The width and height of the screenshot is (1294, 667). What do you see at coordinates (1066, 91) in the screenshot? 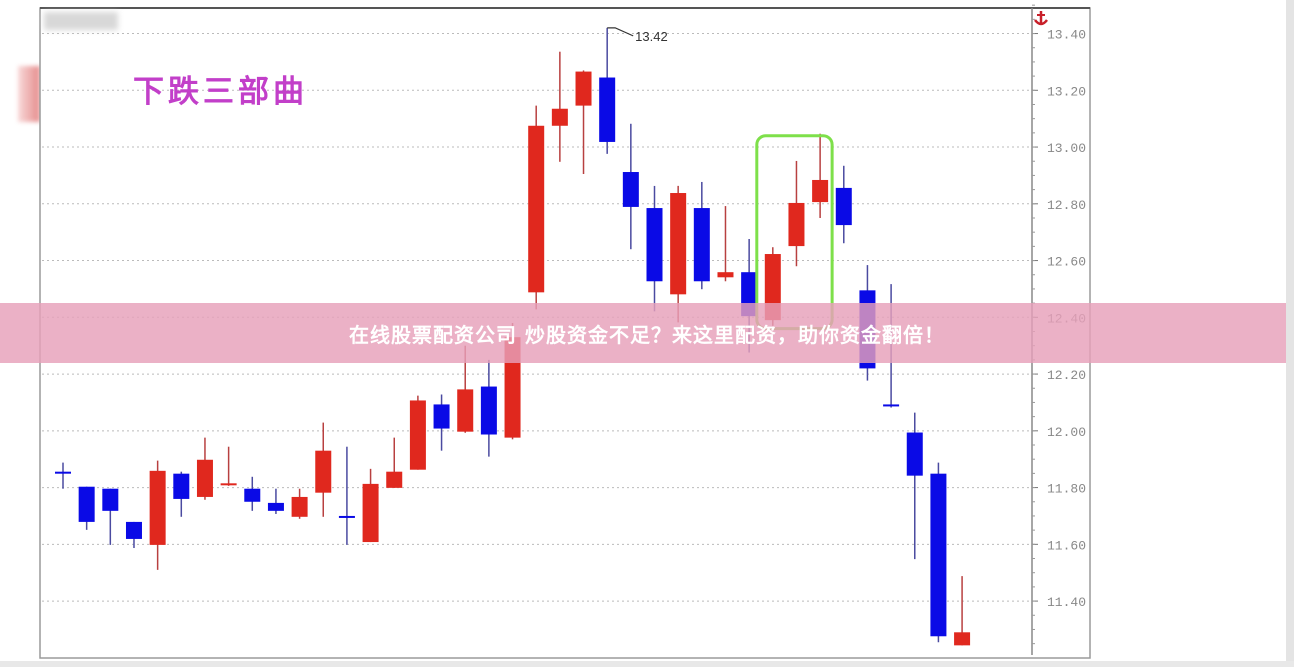
I see `tick-label: 13.20` at bounding box center [1066, 91].